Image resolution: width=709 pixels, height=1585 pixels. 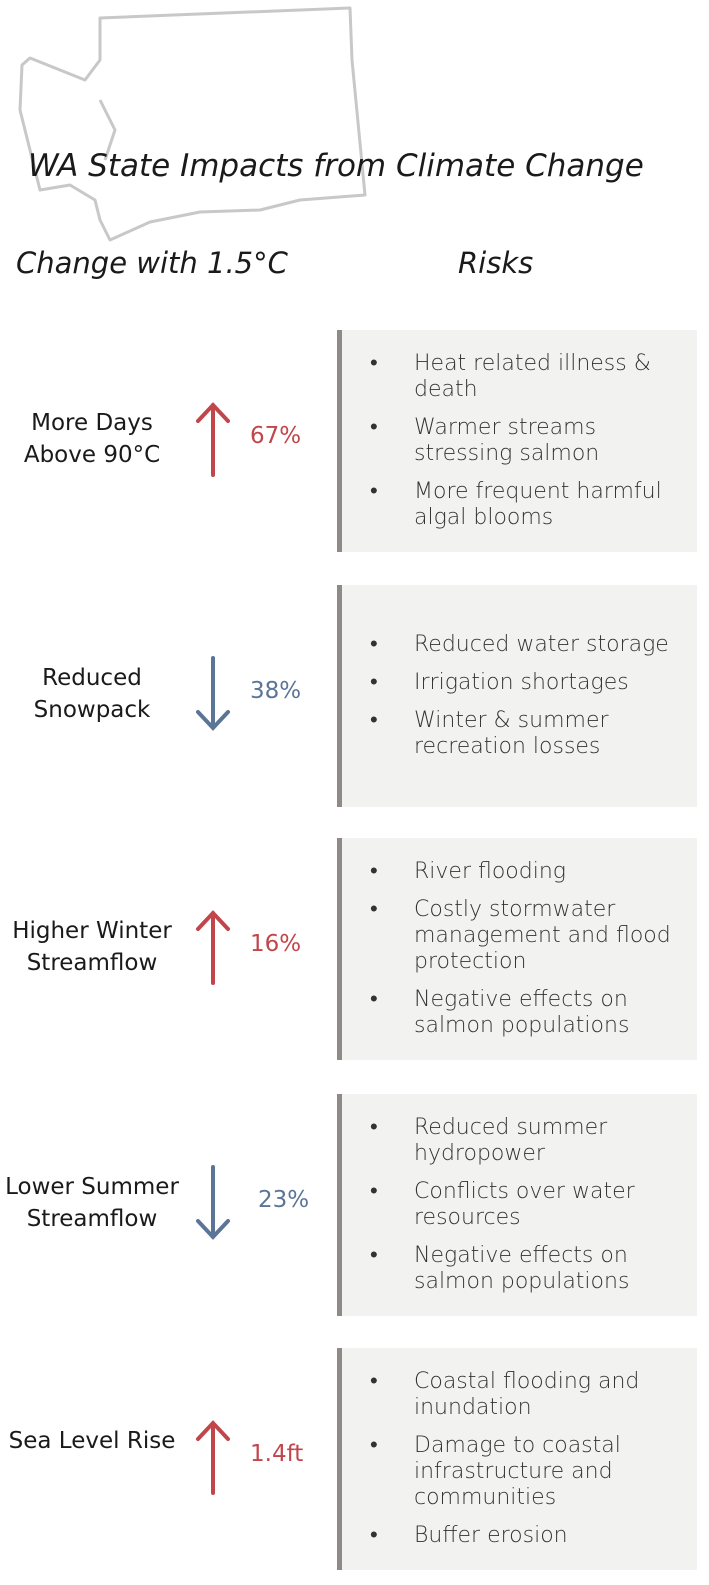 I want to click on risk-item: • Winter & summer recreation losses, so click(x=518, y=734).